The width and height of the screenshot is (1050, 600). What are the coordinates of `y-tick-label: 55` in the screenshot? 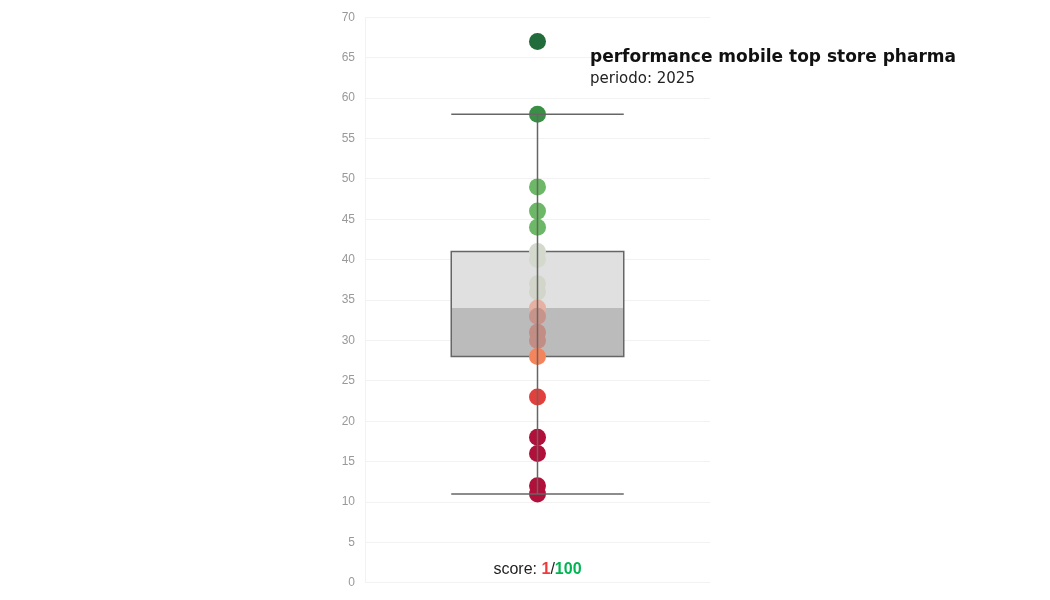 It's located at (348, 137).